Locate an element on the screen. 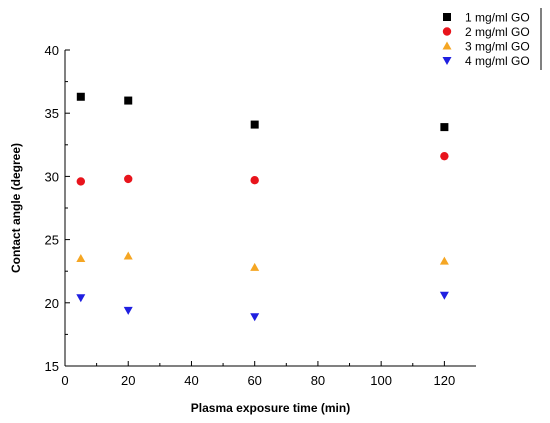 The width and height of the screenshot is (550, 423). y-tick-label: 20 is located at coordinates (52, 303).